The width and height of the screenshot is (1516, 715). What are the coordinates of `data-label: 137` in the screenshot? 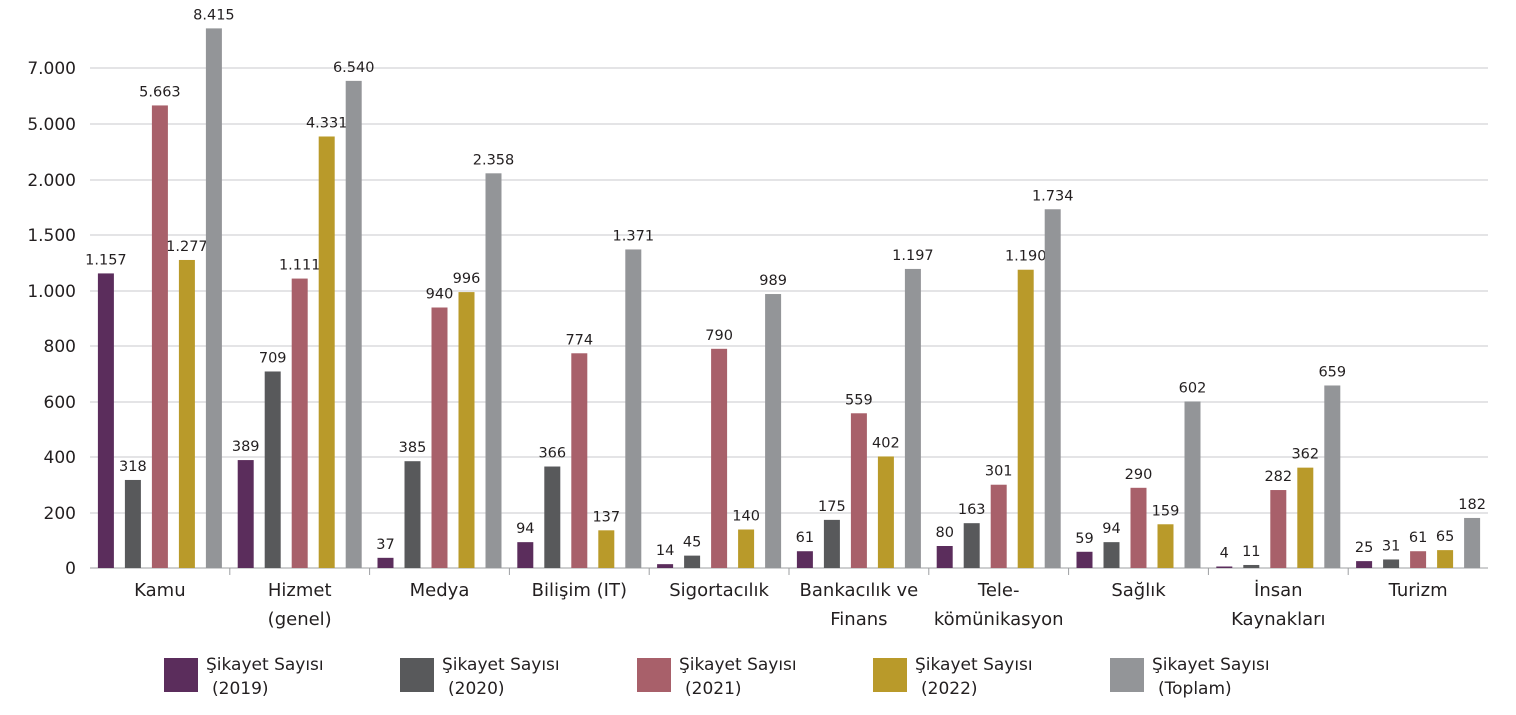 It's located at (606, 517).